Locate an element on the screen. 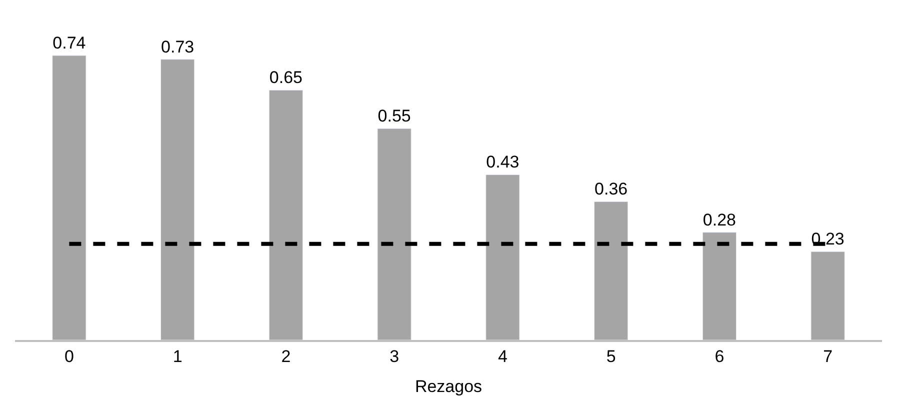  data-label: 0.73 is located at coordinates (177, 46).